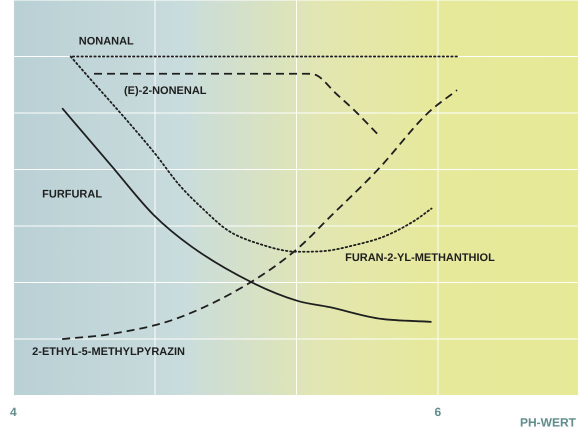 This screenshot has height=430, width=582. Describe the element at coordinates (548, 422) in the screenshot. I see `x-axis-title: PH-WERT` at that location.